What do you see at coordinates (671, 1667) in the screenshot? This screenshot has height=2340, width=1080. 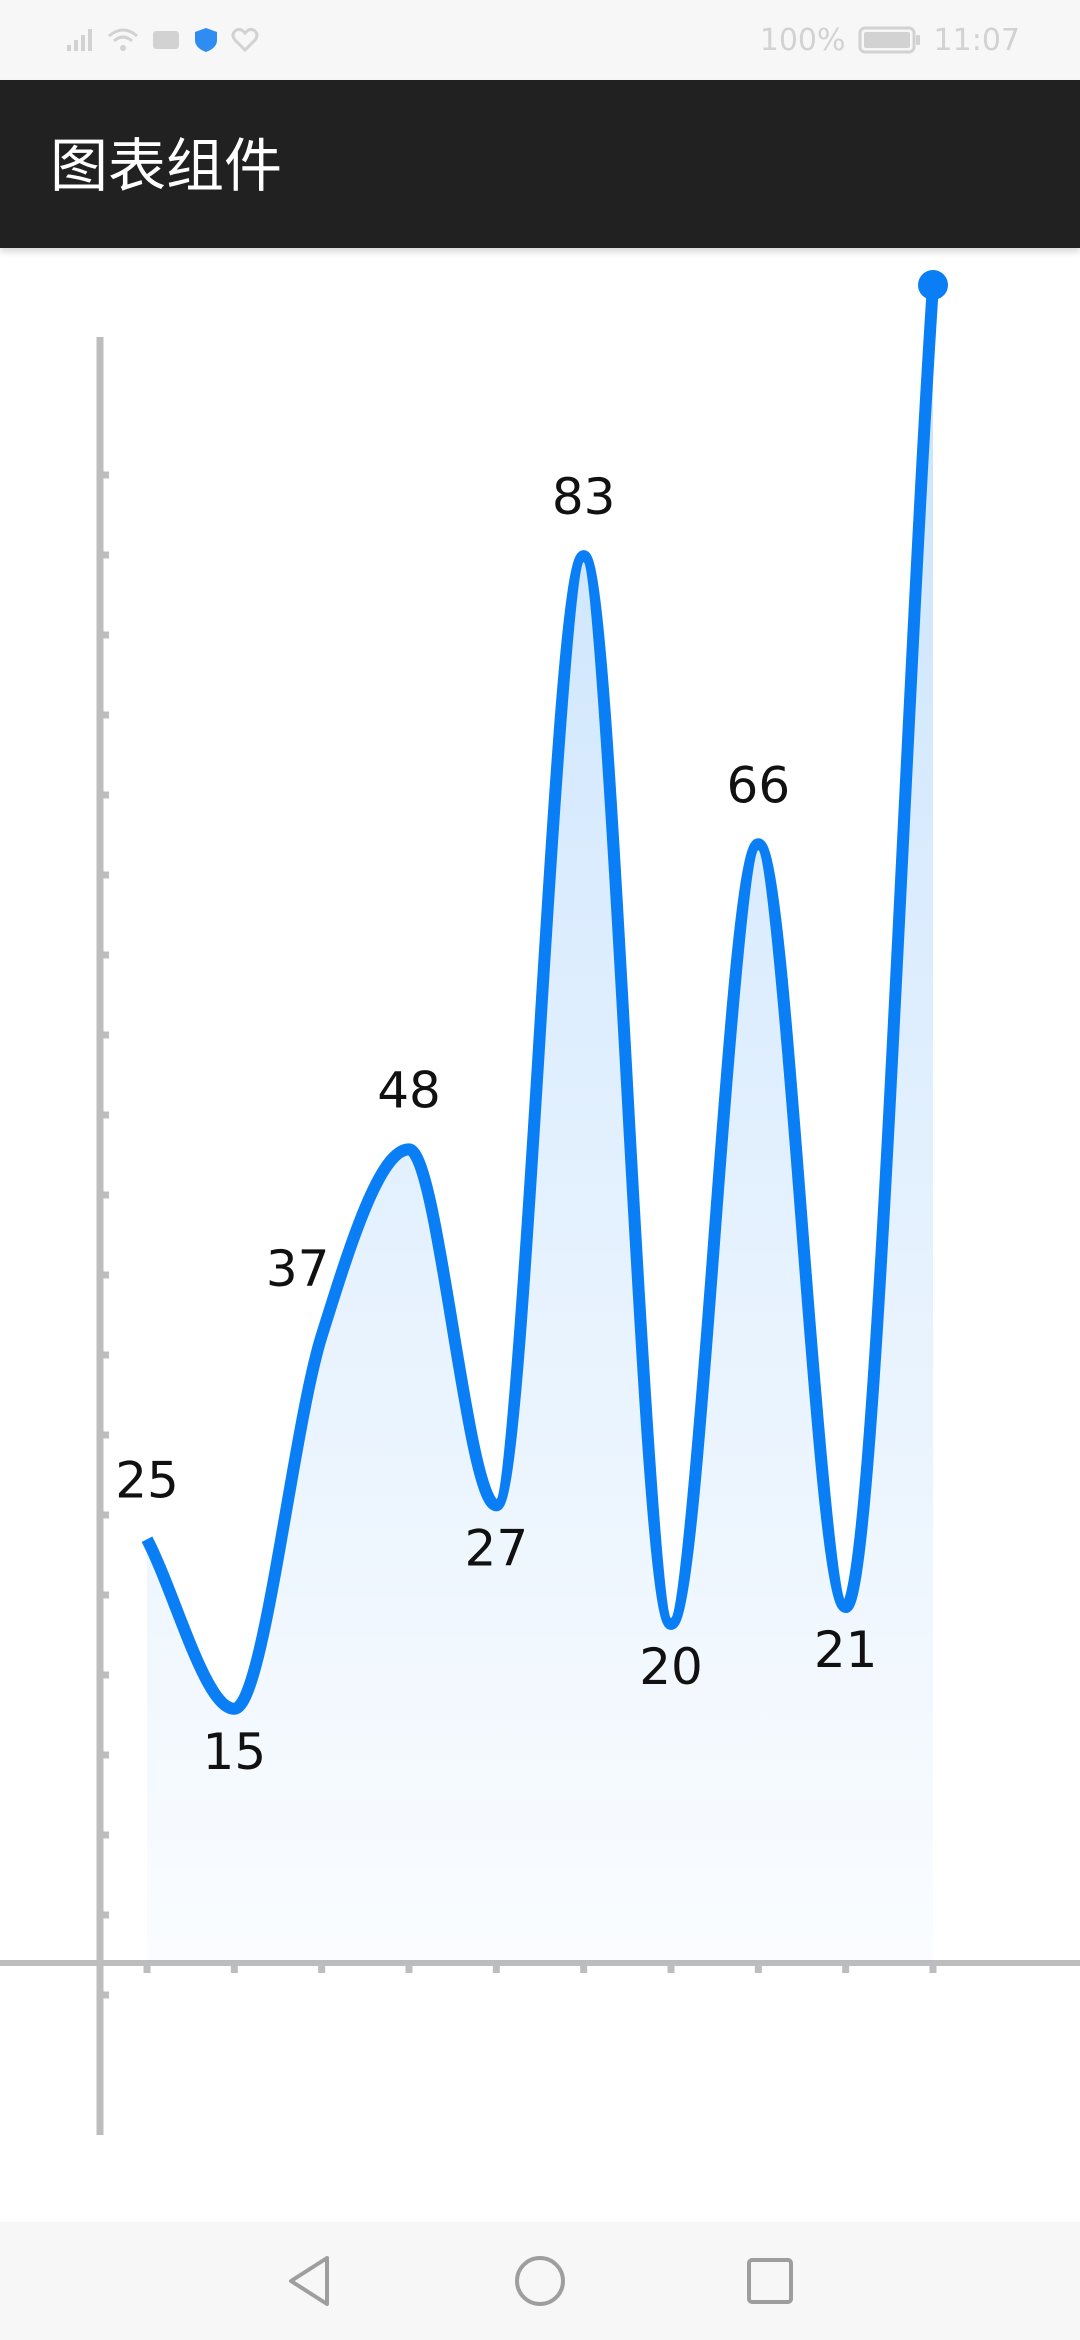 I see `data-label: 20` at bounding box center [671, 1667].